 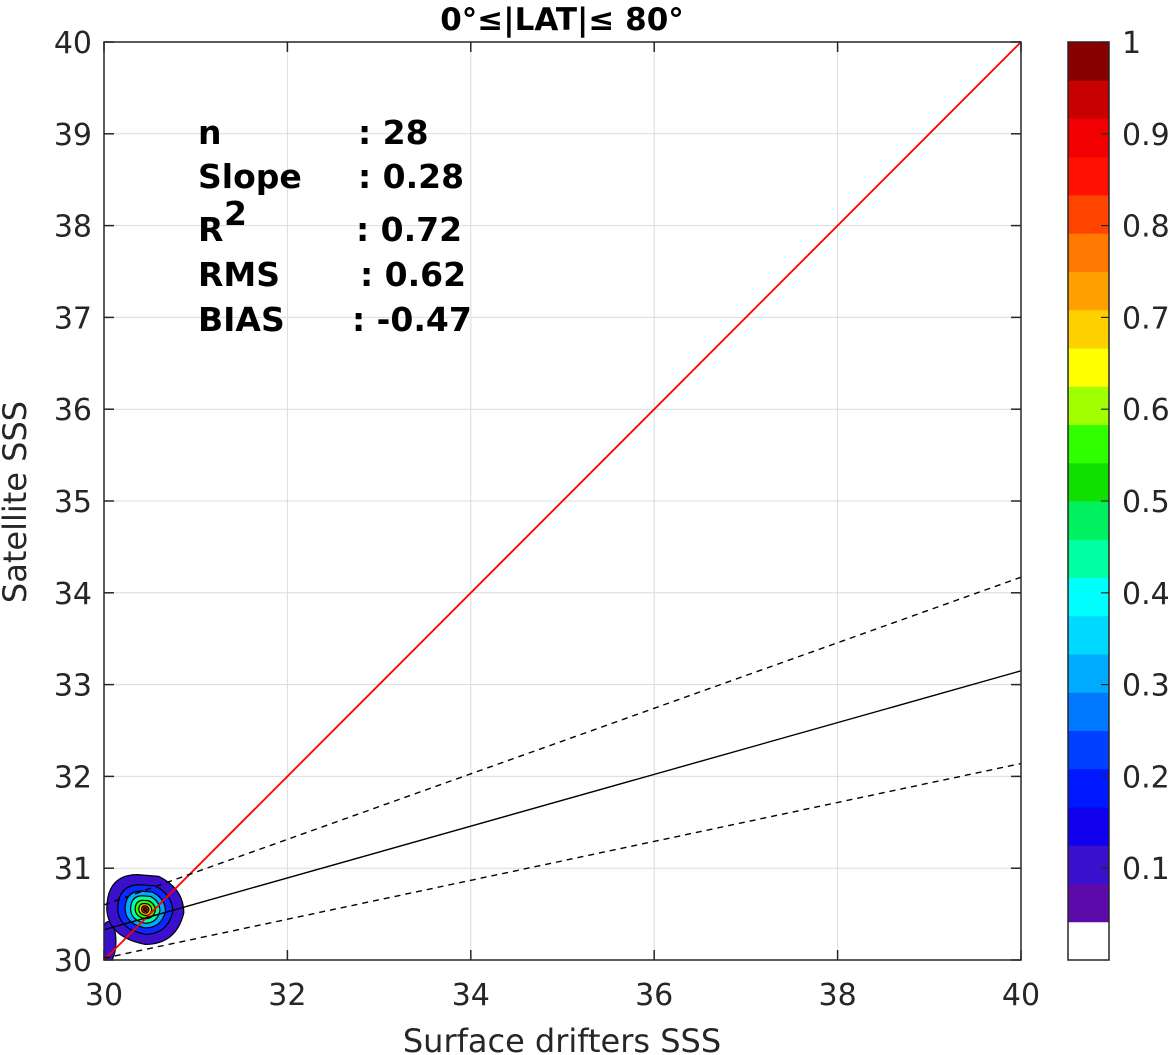 What do you see at coordinates (250, 176) in the screenshot?
I see `stat-label: Slope` at bounding box center [250, 176].